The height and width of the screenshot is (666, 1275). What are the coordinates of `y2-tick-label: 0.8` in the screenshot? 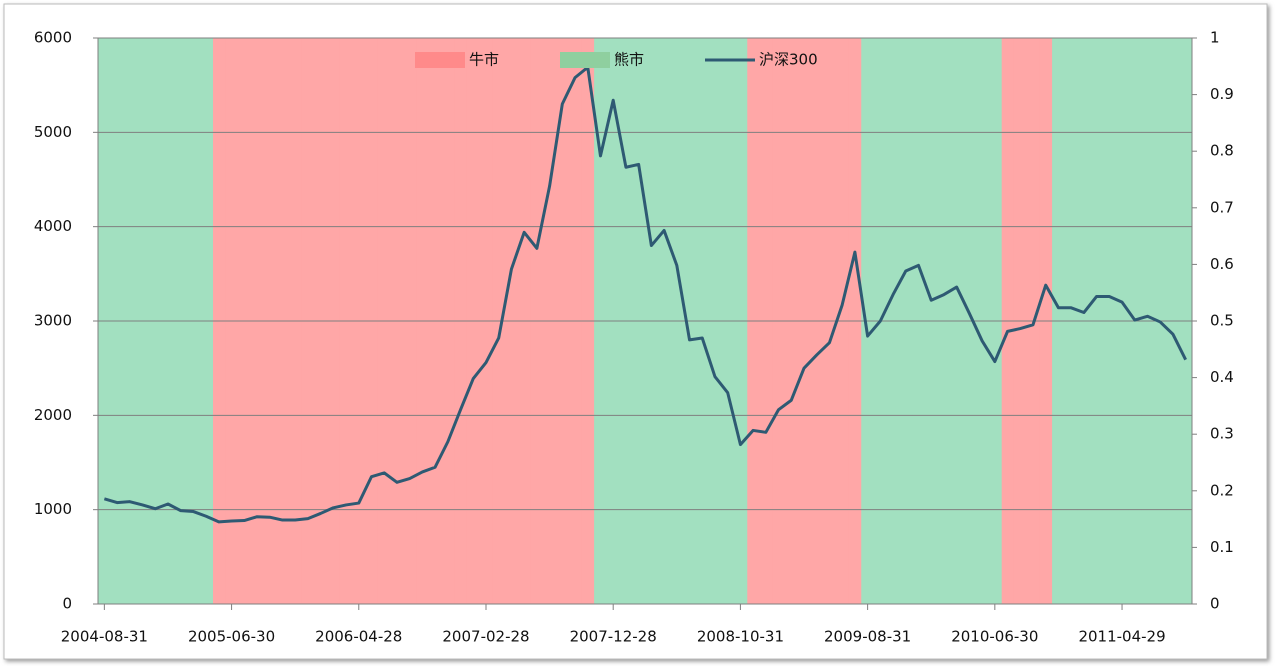 It's located at (1222, 151).